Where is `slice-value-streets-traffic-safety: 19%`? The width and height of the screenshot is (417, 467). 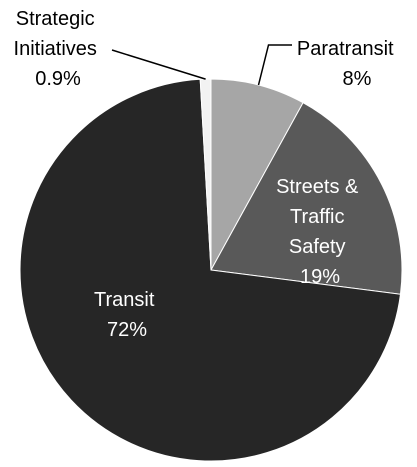 slice-value-streets-traffic-safety: 19% is located at coordinates (320, 277).